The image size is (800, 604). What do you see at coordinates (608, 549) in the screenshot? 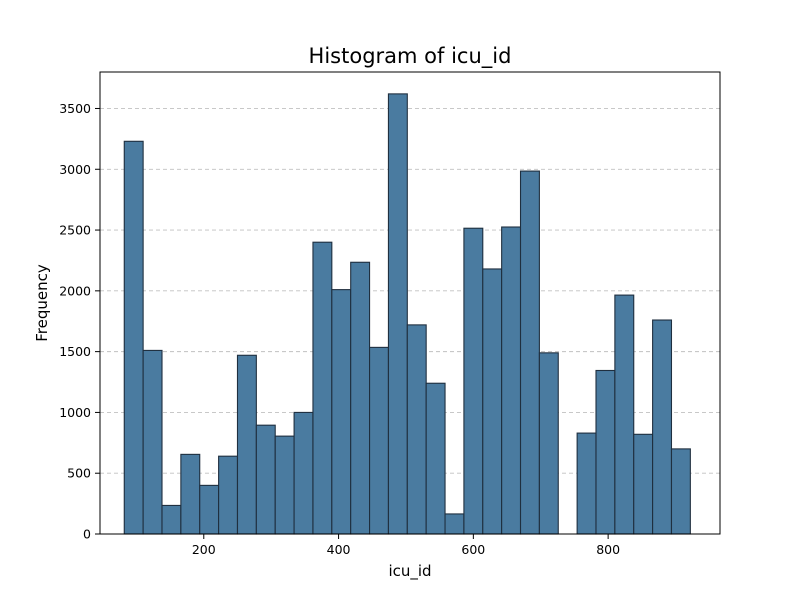
I see `x-tick-label: 800` at bounding box center [608, 549].